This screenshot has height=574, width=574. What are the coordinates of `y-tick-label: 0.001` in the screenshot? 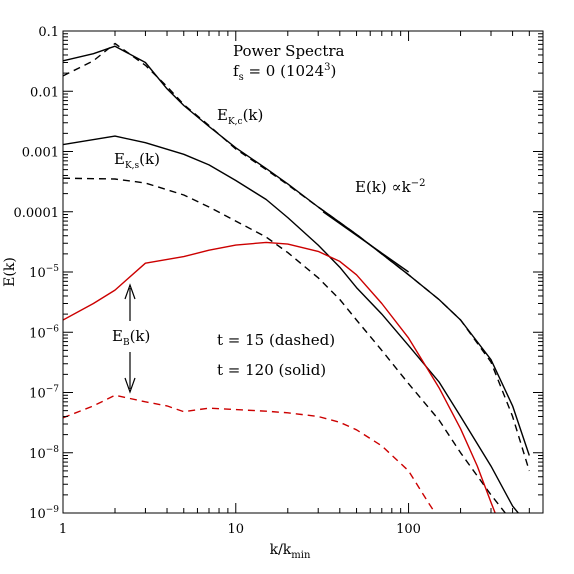 It's located at (40, 153).